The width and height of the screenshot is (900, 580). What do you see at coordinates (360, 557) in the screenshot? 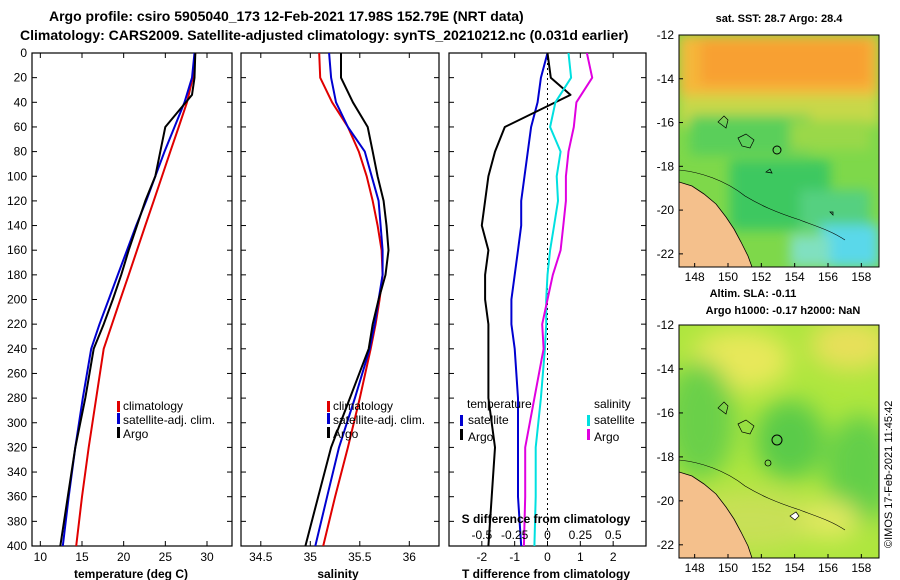
I see `x-tick-label: 35.5` at bounding box center [360, 557].